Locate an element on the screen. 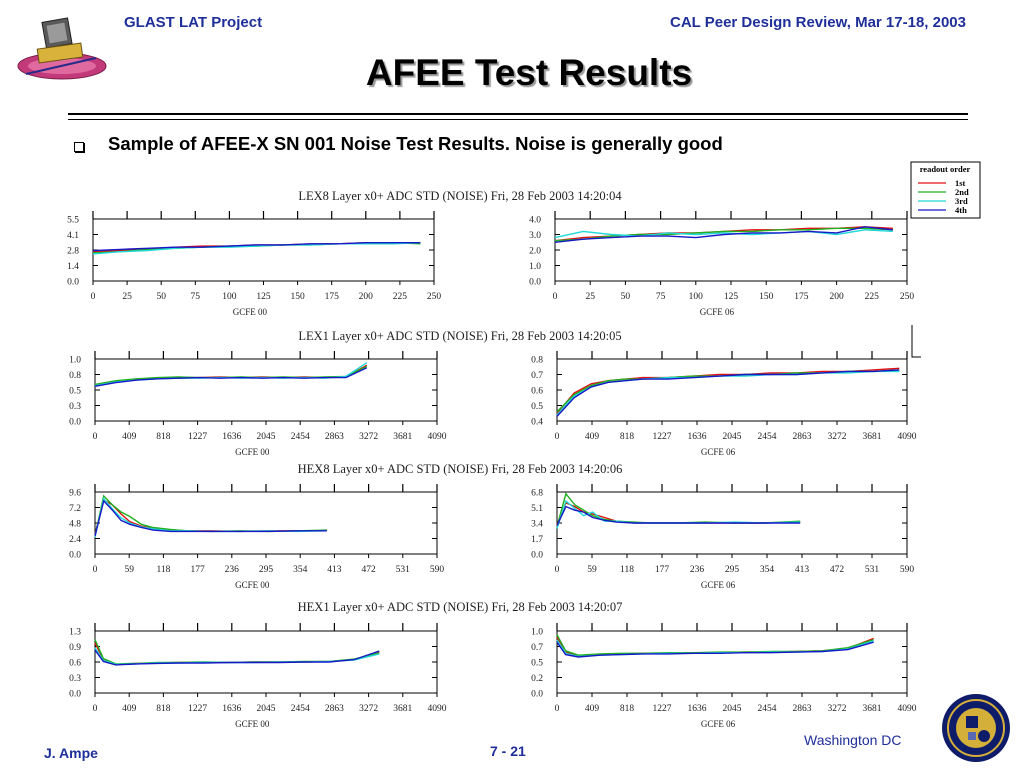 The width and height of the screenshot is (1024, 768). x-tick-label: 200 is located at coordinates (366, 297).